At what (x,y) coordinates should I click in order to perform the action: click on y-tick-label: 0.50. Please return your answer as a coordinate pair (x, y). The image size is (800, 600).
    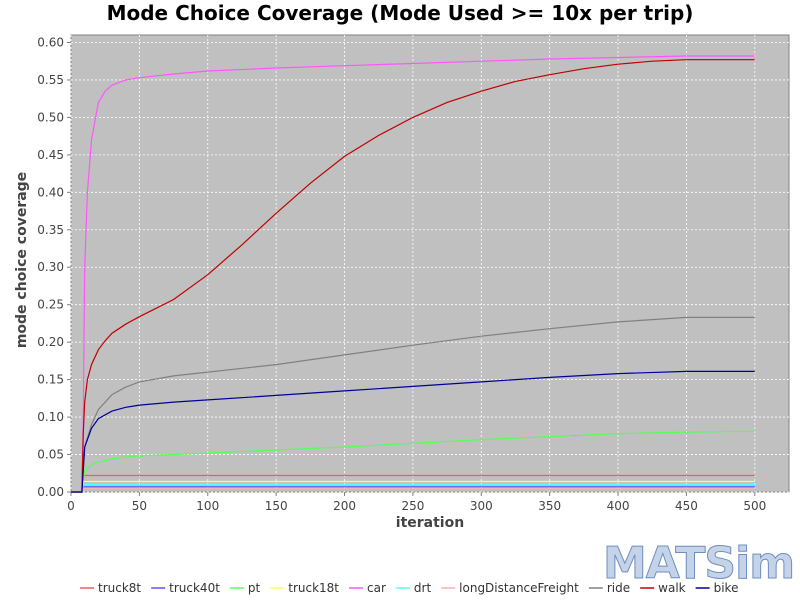
    Looking at the image, I should click on (50, 117).